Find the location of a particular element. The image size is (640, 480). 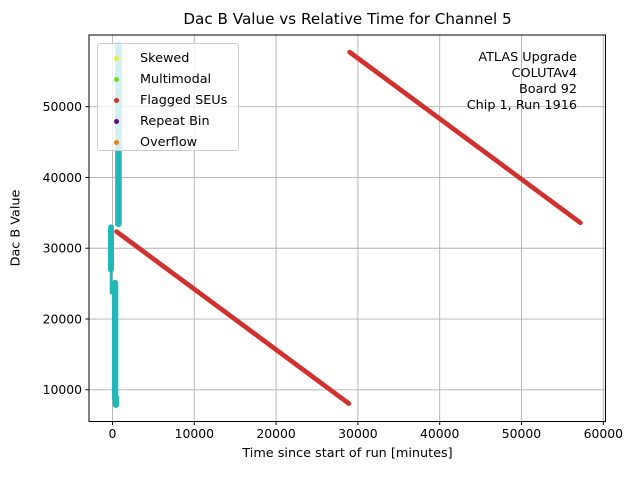

x-tick-label: 10000 is located at coordinates (195, 433).